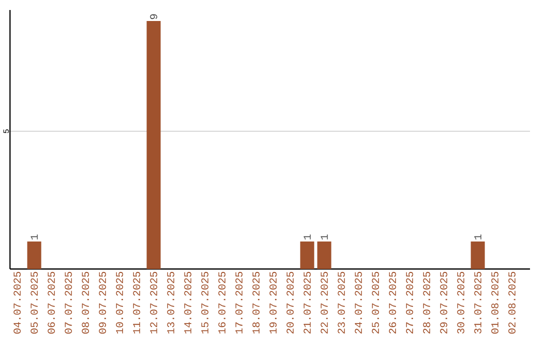 The height and width of the screenshot is (340, 540). I want to click on x-tick-label: 19.07.2025, so click(273, 303).